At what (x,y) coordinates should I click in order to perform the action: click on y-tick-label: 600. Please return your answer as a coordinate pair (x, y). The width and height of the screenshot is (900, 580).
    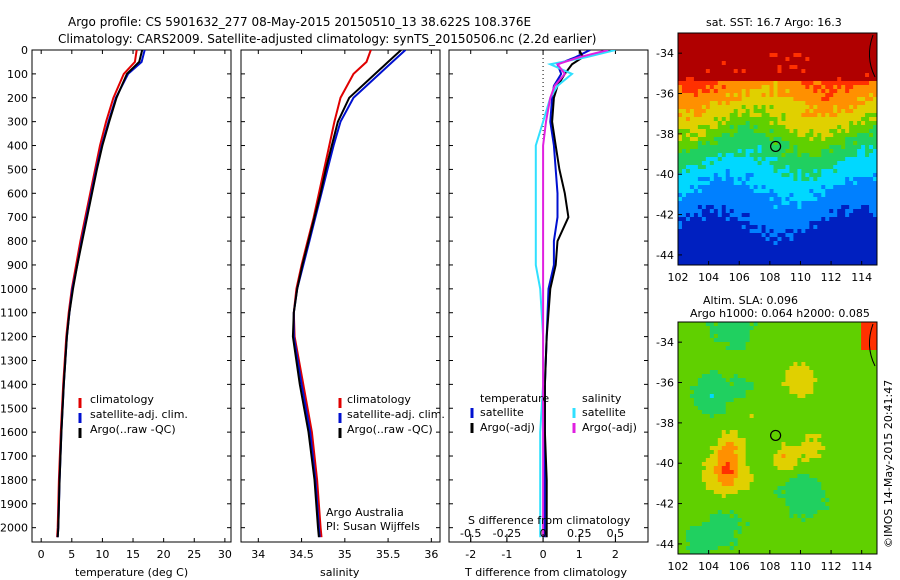
    Looking at the image, I should click on (17, 193).